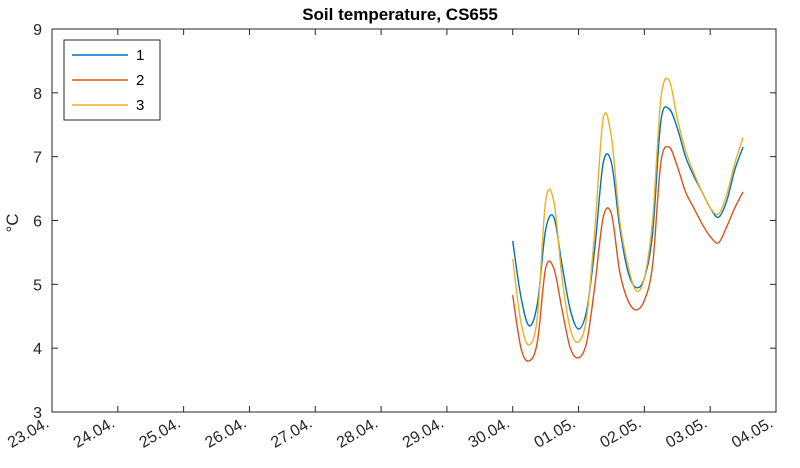 The image size is (800, 468). Describe the element at coordinates (37, 222) in the screenshot. I see `y-tick-label: 6` at that location.